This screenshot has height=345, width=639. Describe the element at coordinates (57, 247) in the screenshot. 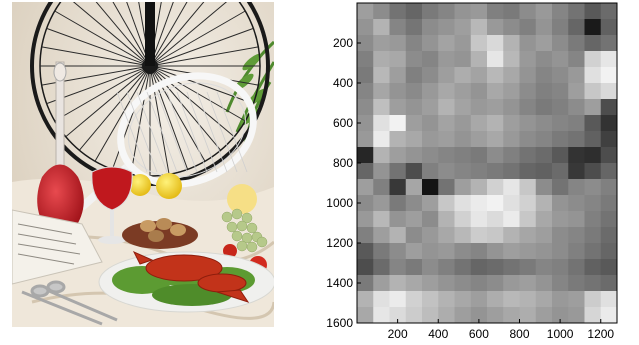

I see `newspaper` at that location.